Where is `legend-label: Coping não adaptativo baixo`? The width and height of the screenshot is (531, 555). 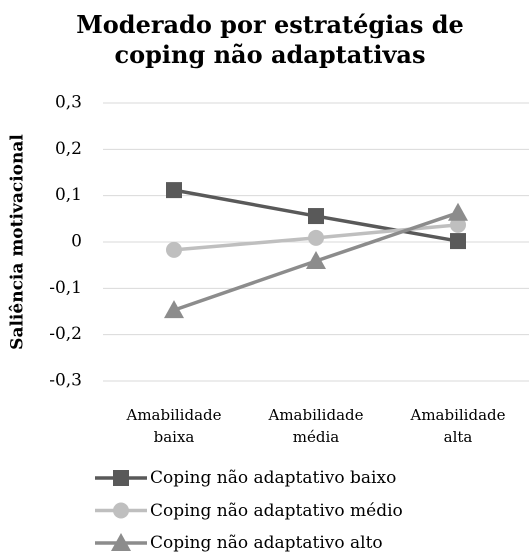
legend-label: Coping não adaptativo baixo is located at coordinates (273, 478).